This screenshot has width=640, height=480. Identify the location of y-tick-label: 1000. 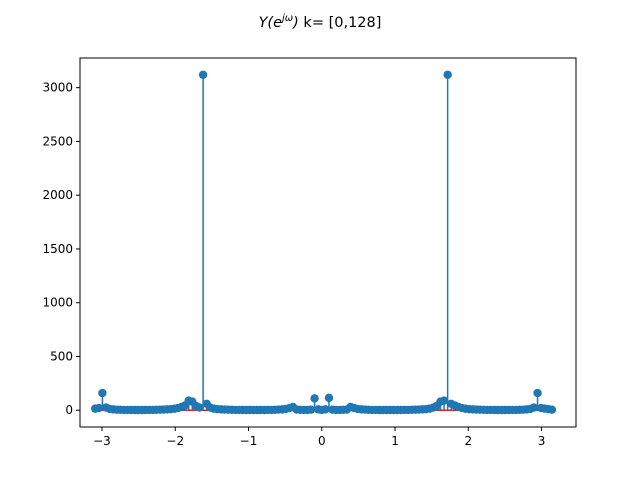
(57, 303).